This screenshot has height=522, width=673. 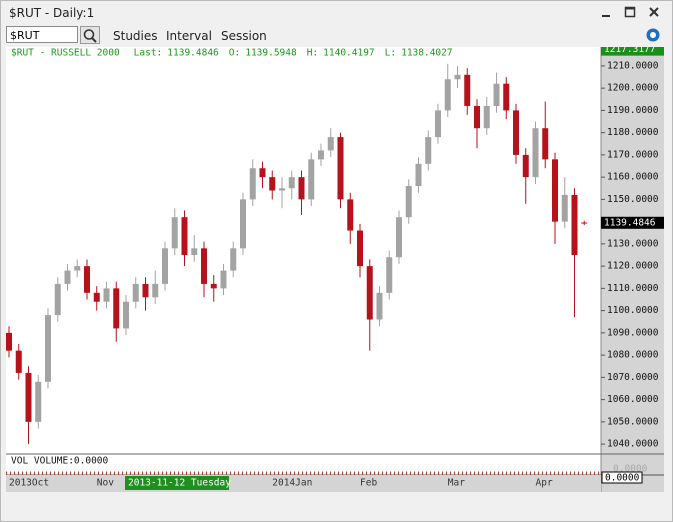 What do you see at coordinates (234, 53) in the screenshot?
I see `header-text: O:` at bounding box center [234, 53].